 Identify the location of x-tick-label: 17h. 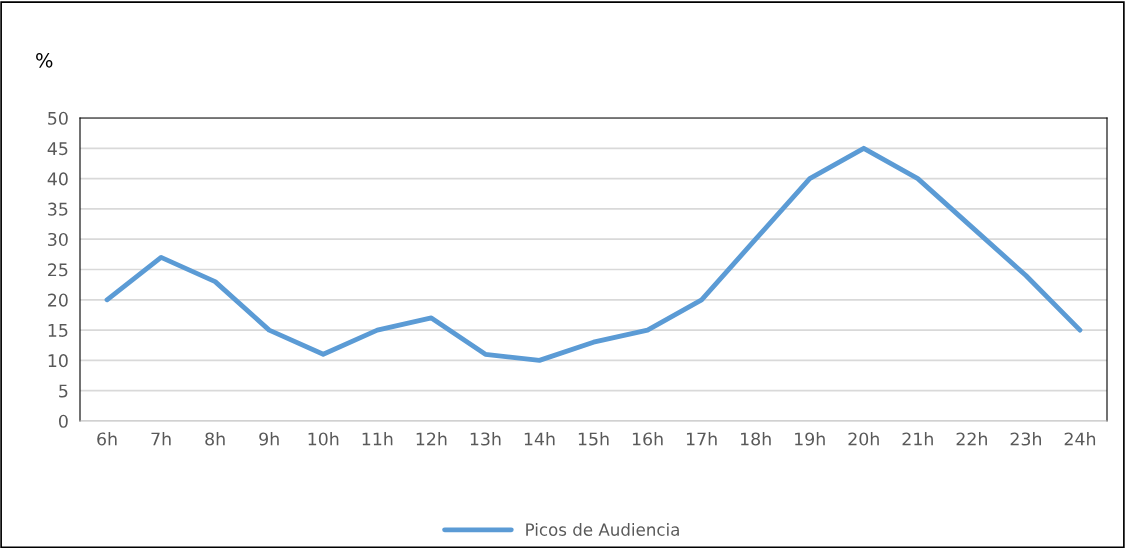
(701, 439).